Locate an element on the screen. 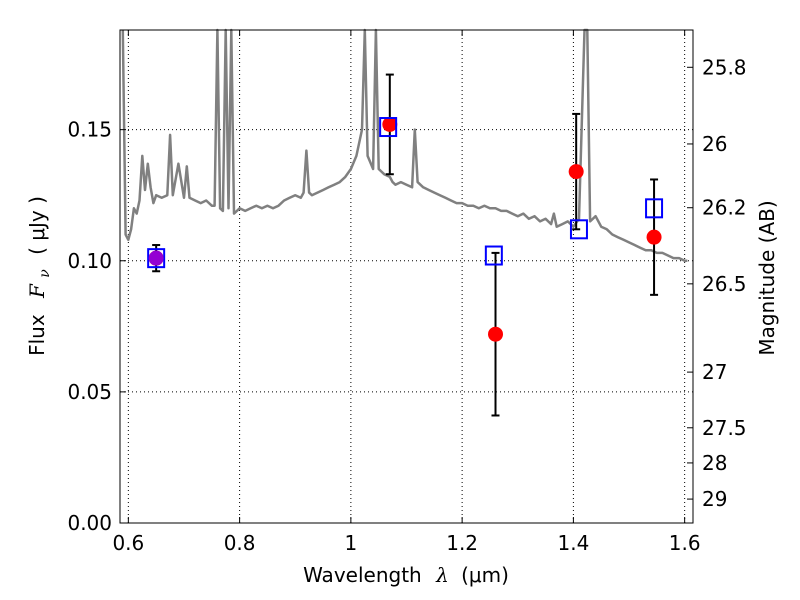 The height and width of the screenshot is (600, 800). x-tick-label: 1.4 is located at coordinates (573, 543).